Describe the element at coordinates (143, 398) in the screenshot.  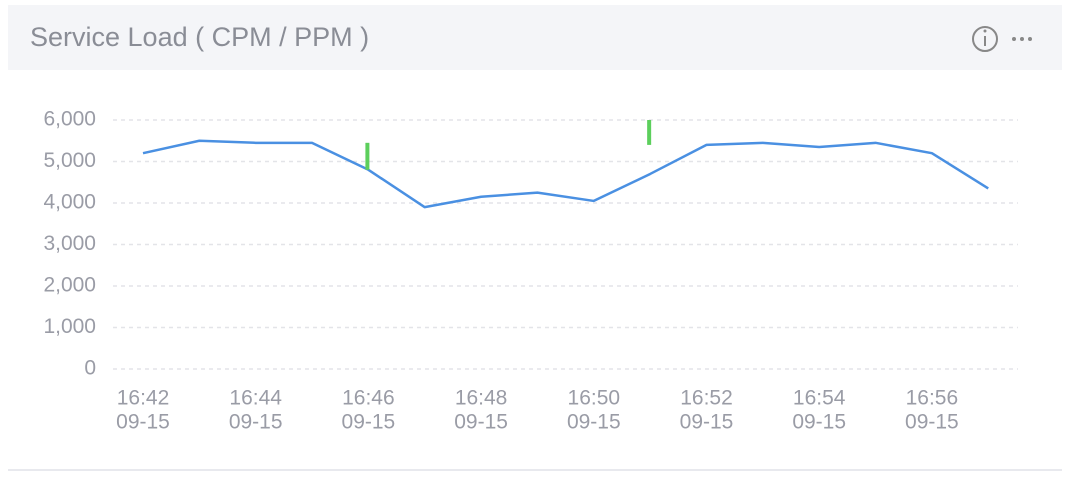
I see `x-tick-label: 16:42` at that location.